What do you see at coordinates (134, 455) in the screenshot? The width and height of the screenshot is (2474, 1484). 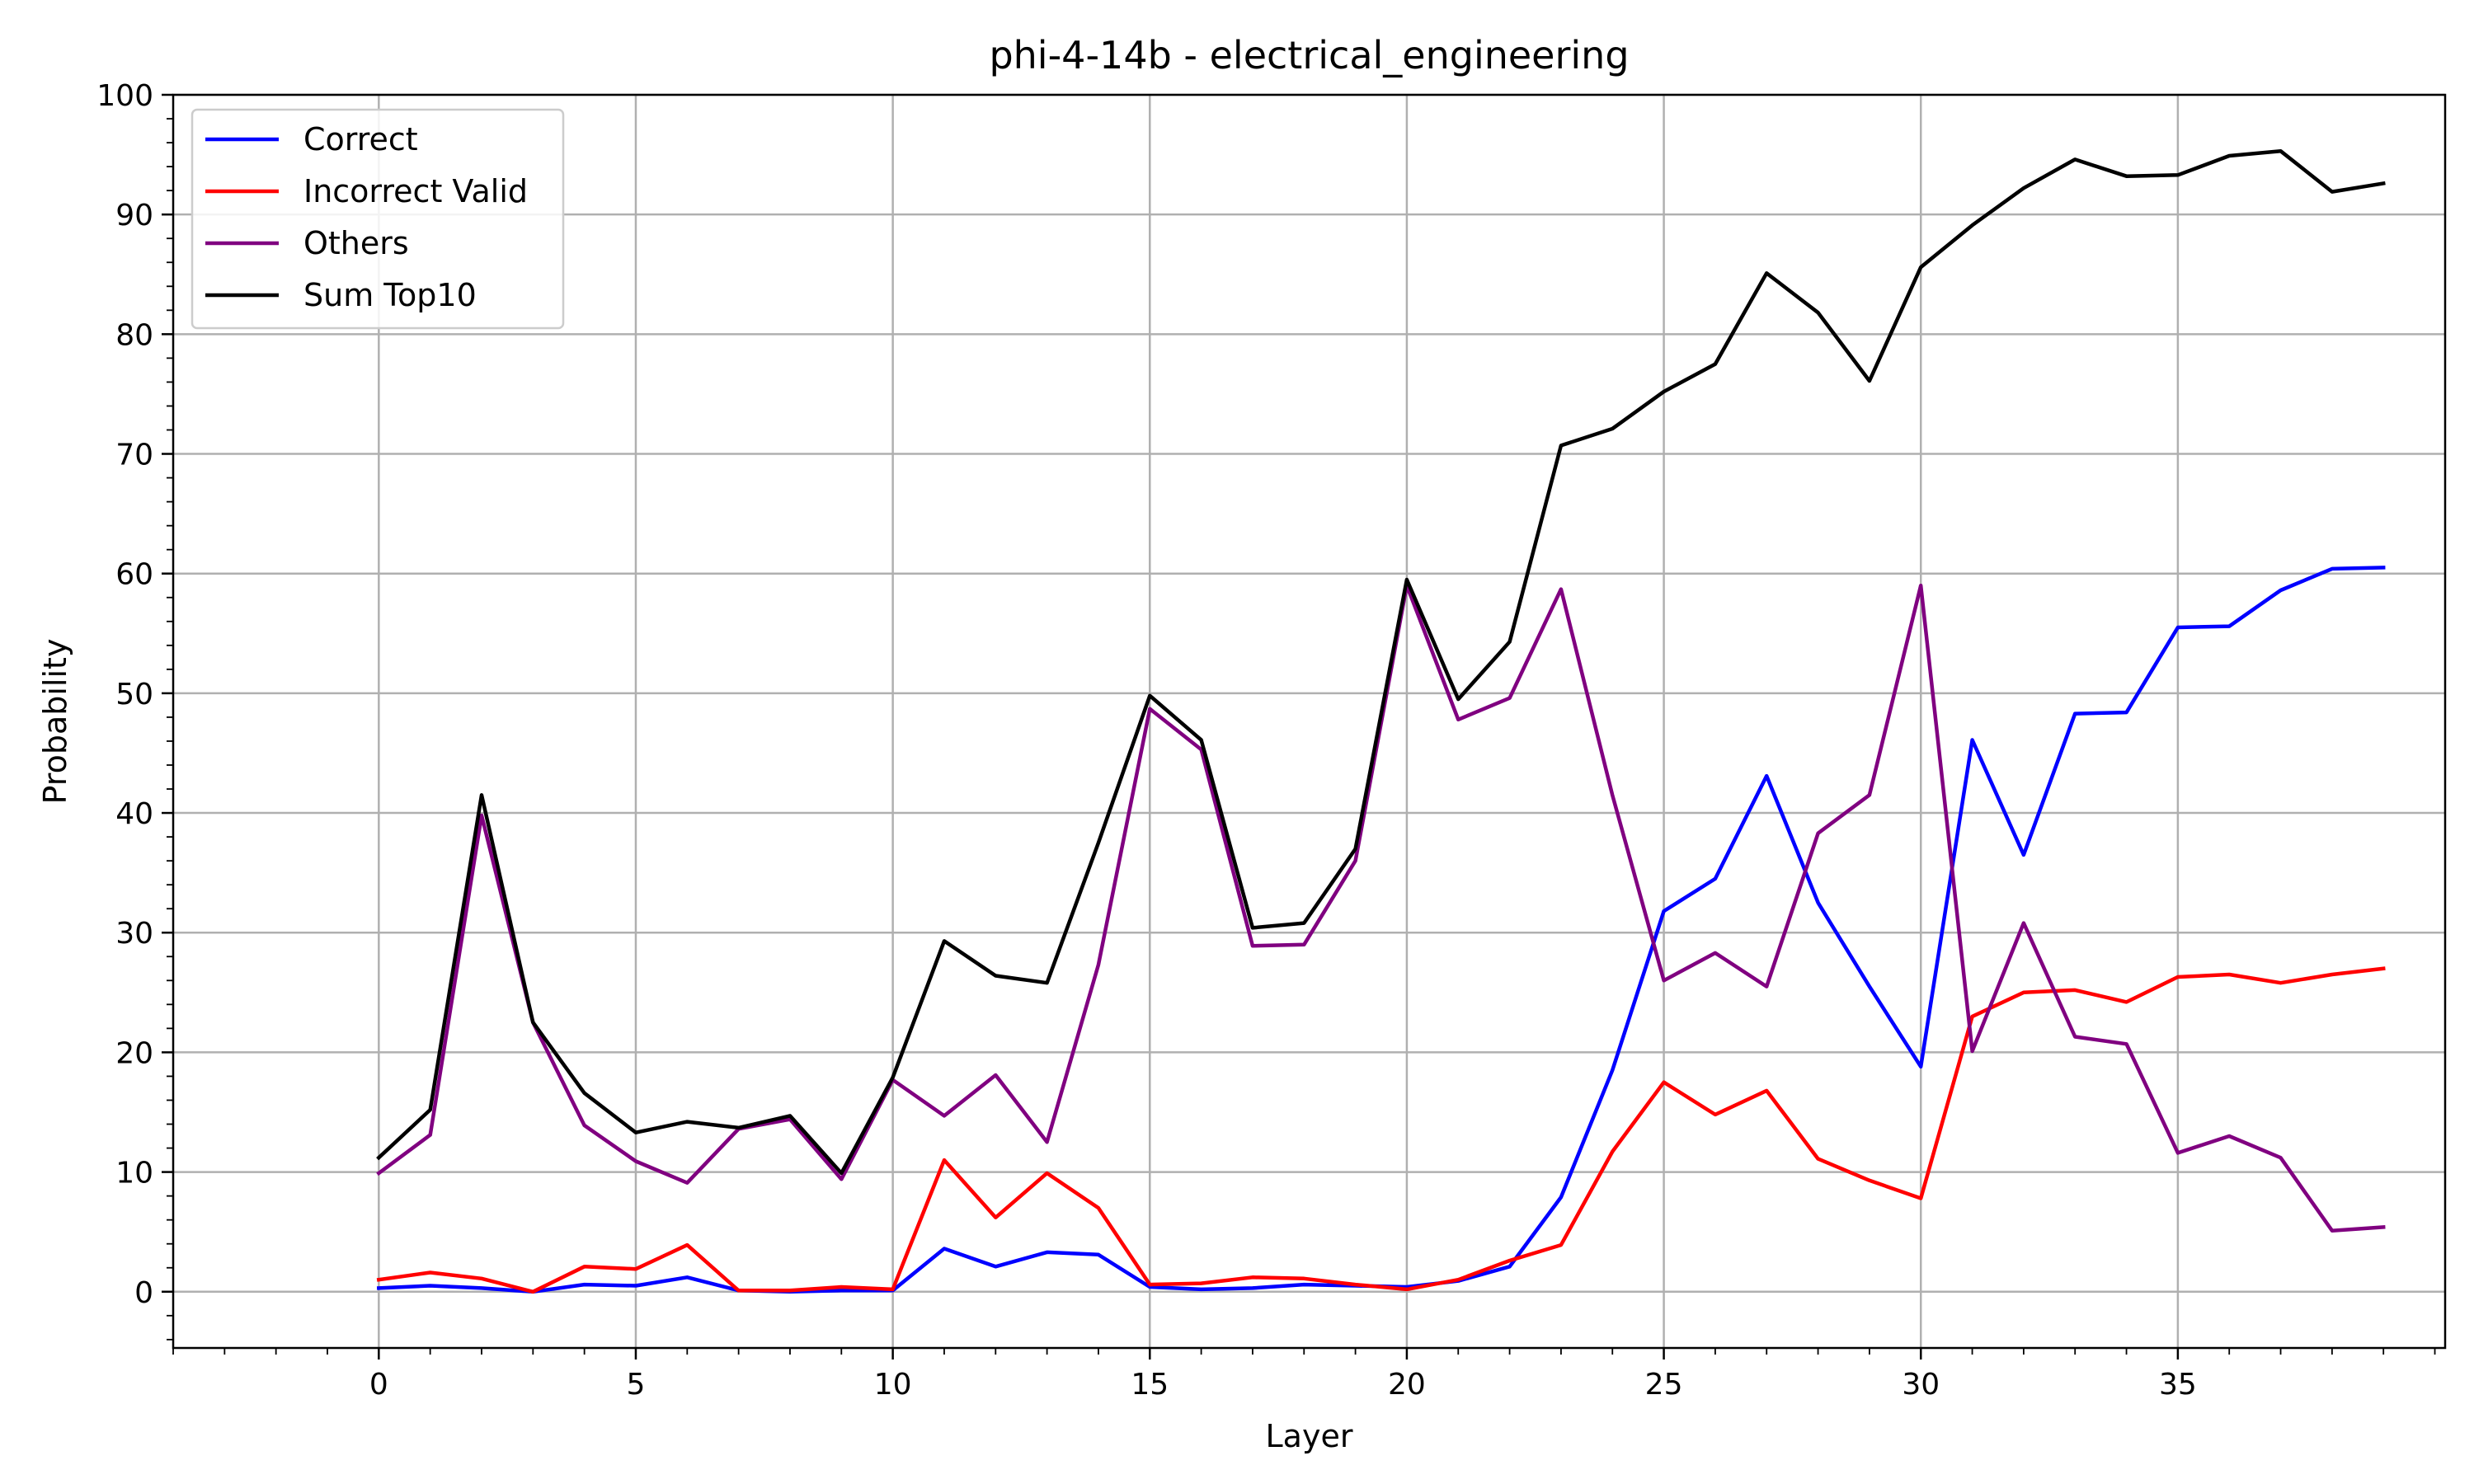 I see `y-tick-label: 70` at bounding box center [134, 455].